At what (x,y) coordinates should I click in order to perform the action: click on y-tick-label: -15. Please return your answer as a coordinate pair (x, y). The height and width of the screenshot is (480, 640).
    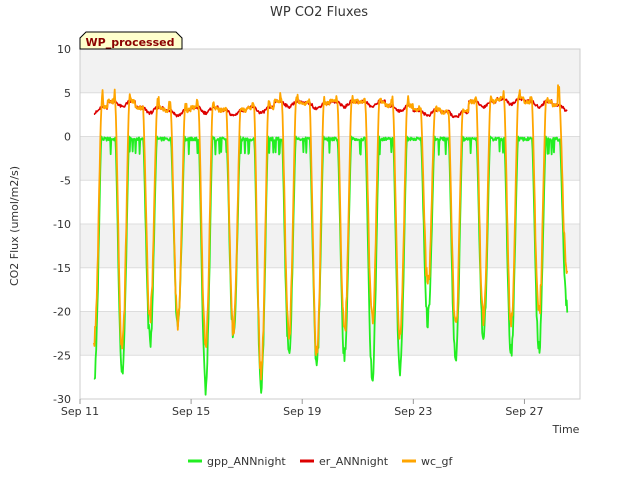
    Looking at the image, I should click on (62, 268).